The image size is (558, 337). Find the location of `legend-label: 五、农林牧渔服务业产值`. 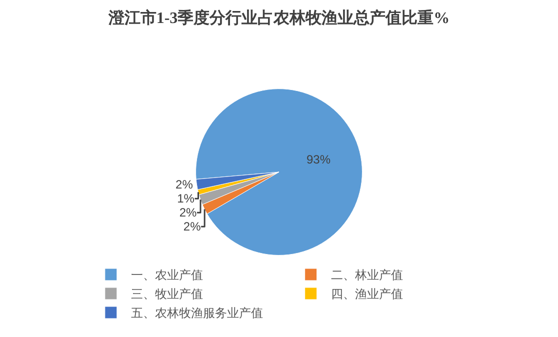

legend-label: 五、农林牧渔服务业产值 is located at coordinates (196, 313).